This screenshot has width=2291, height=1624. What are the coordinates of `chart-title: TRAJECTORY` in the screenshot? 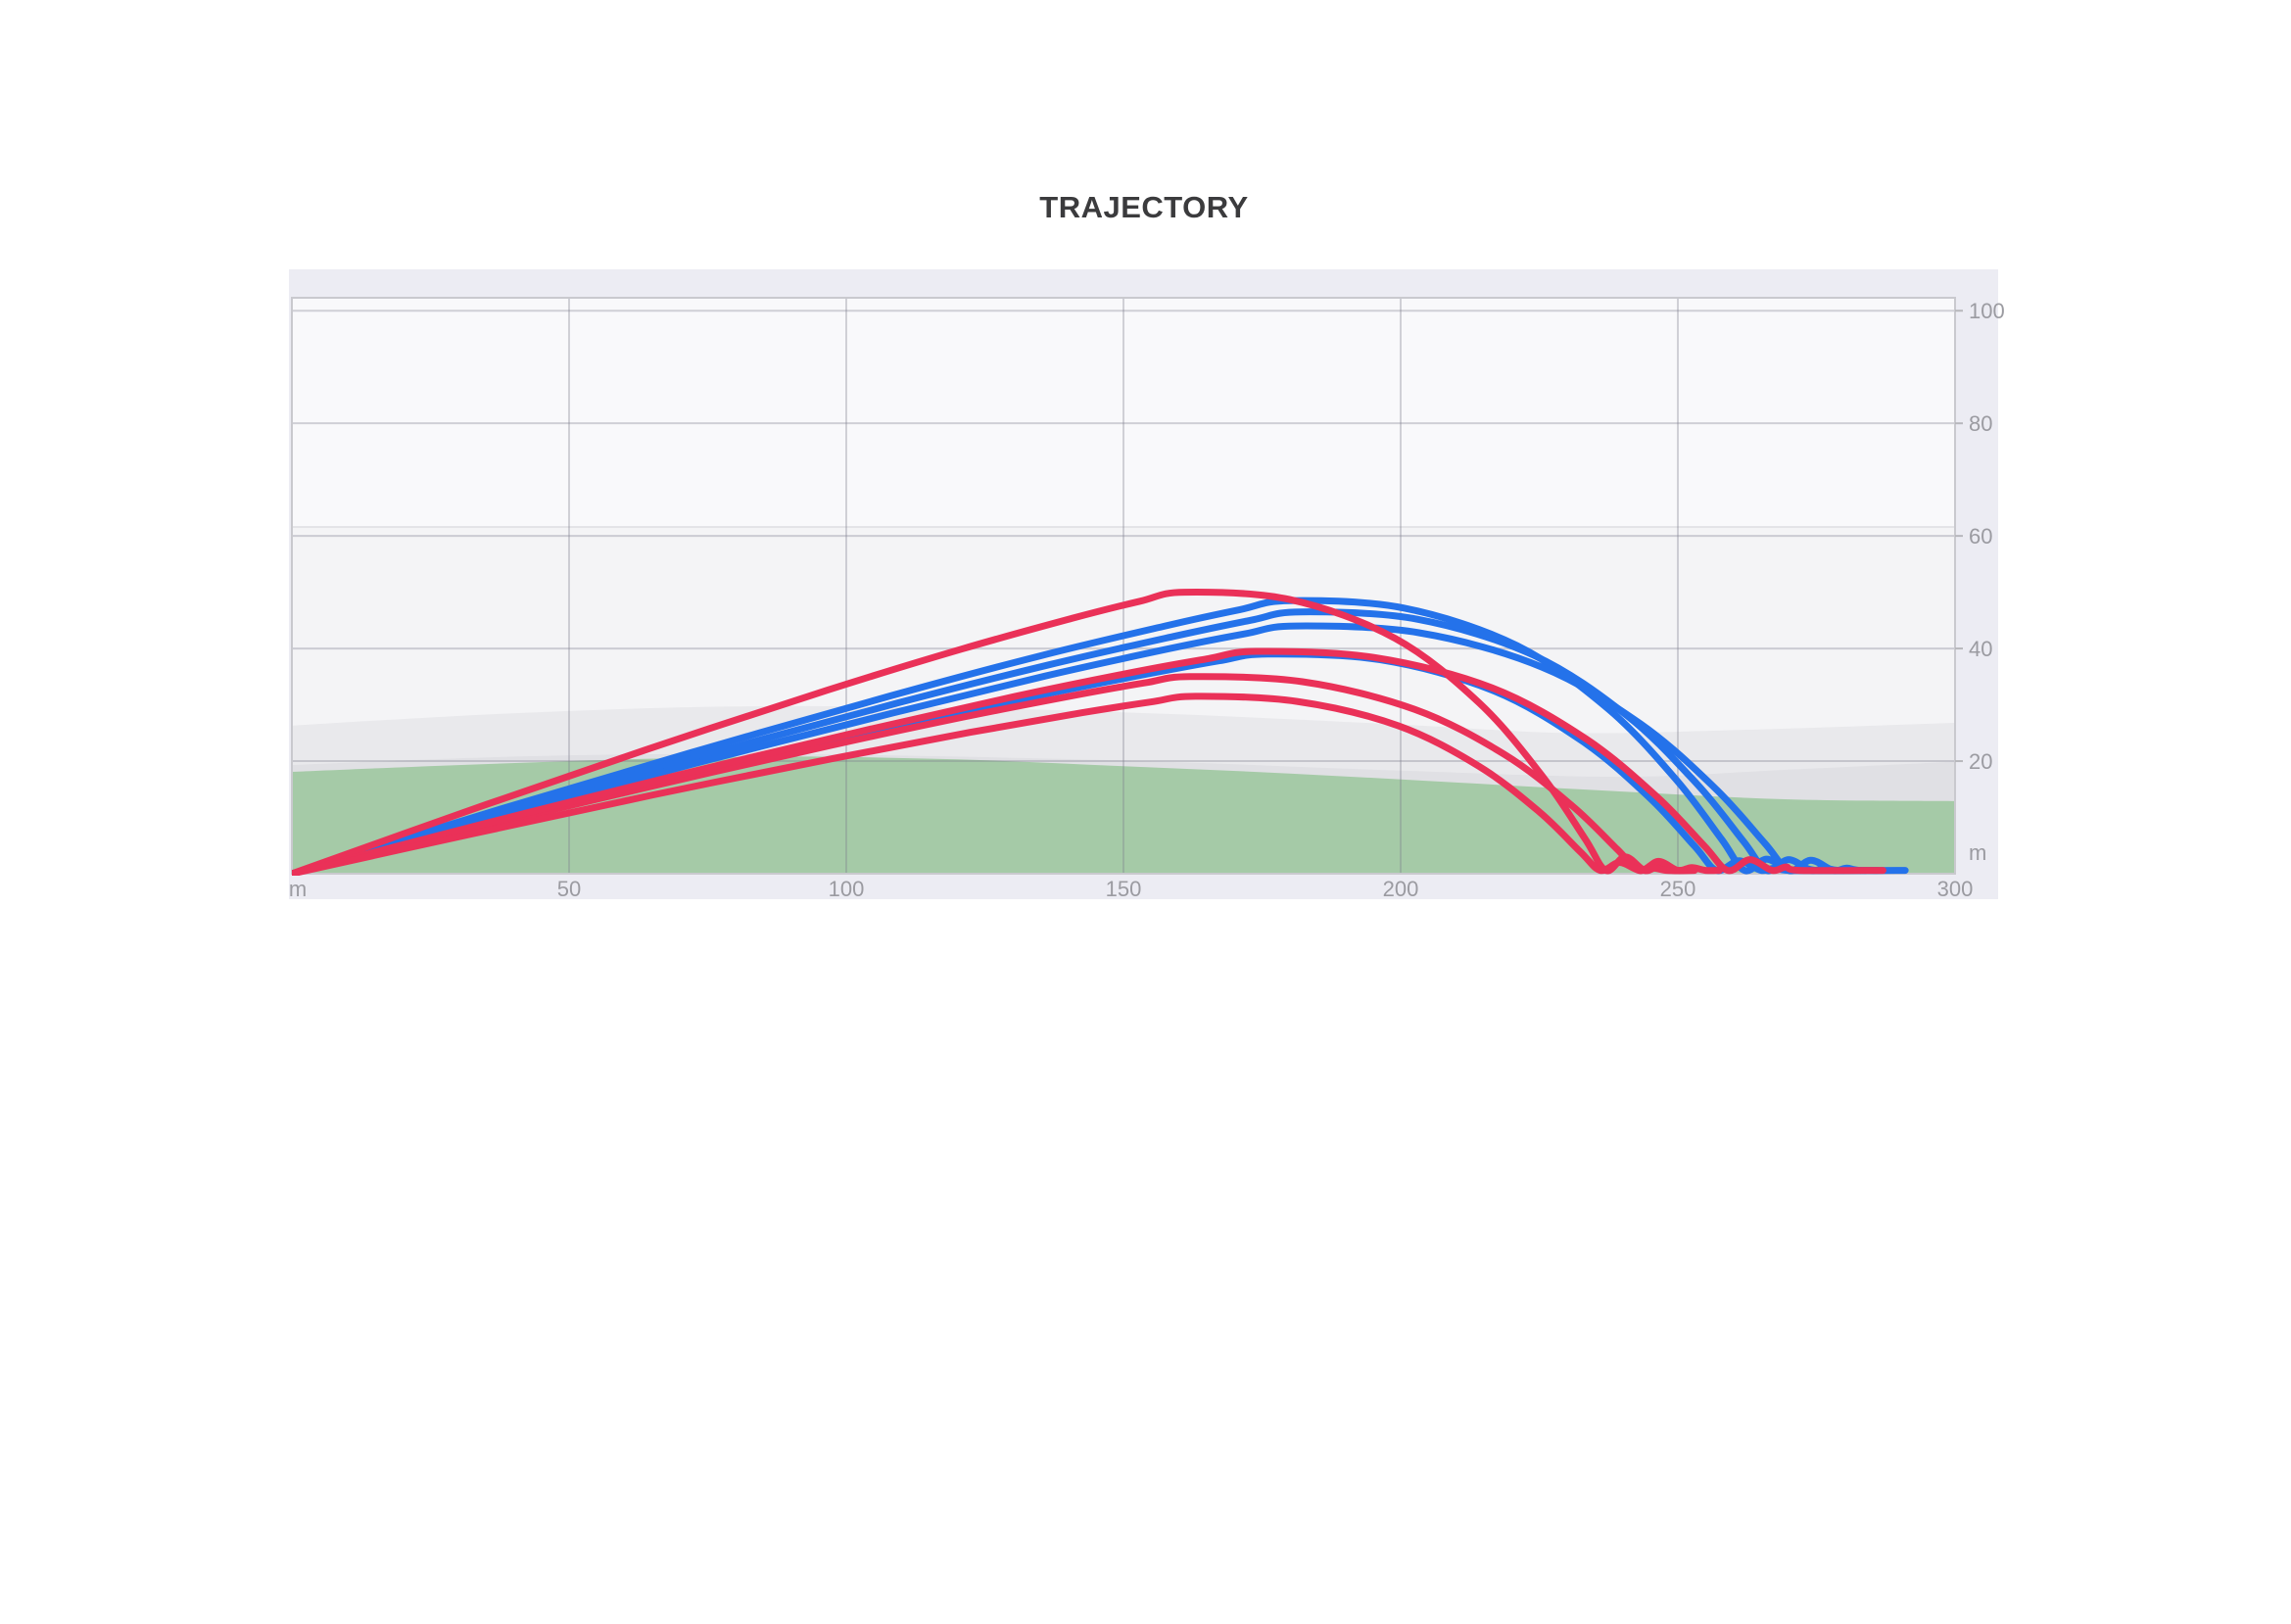 It's located at (1143, 207).